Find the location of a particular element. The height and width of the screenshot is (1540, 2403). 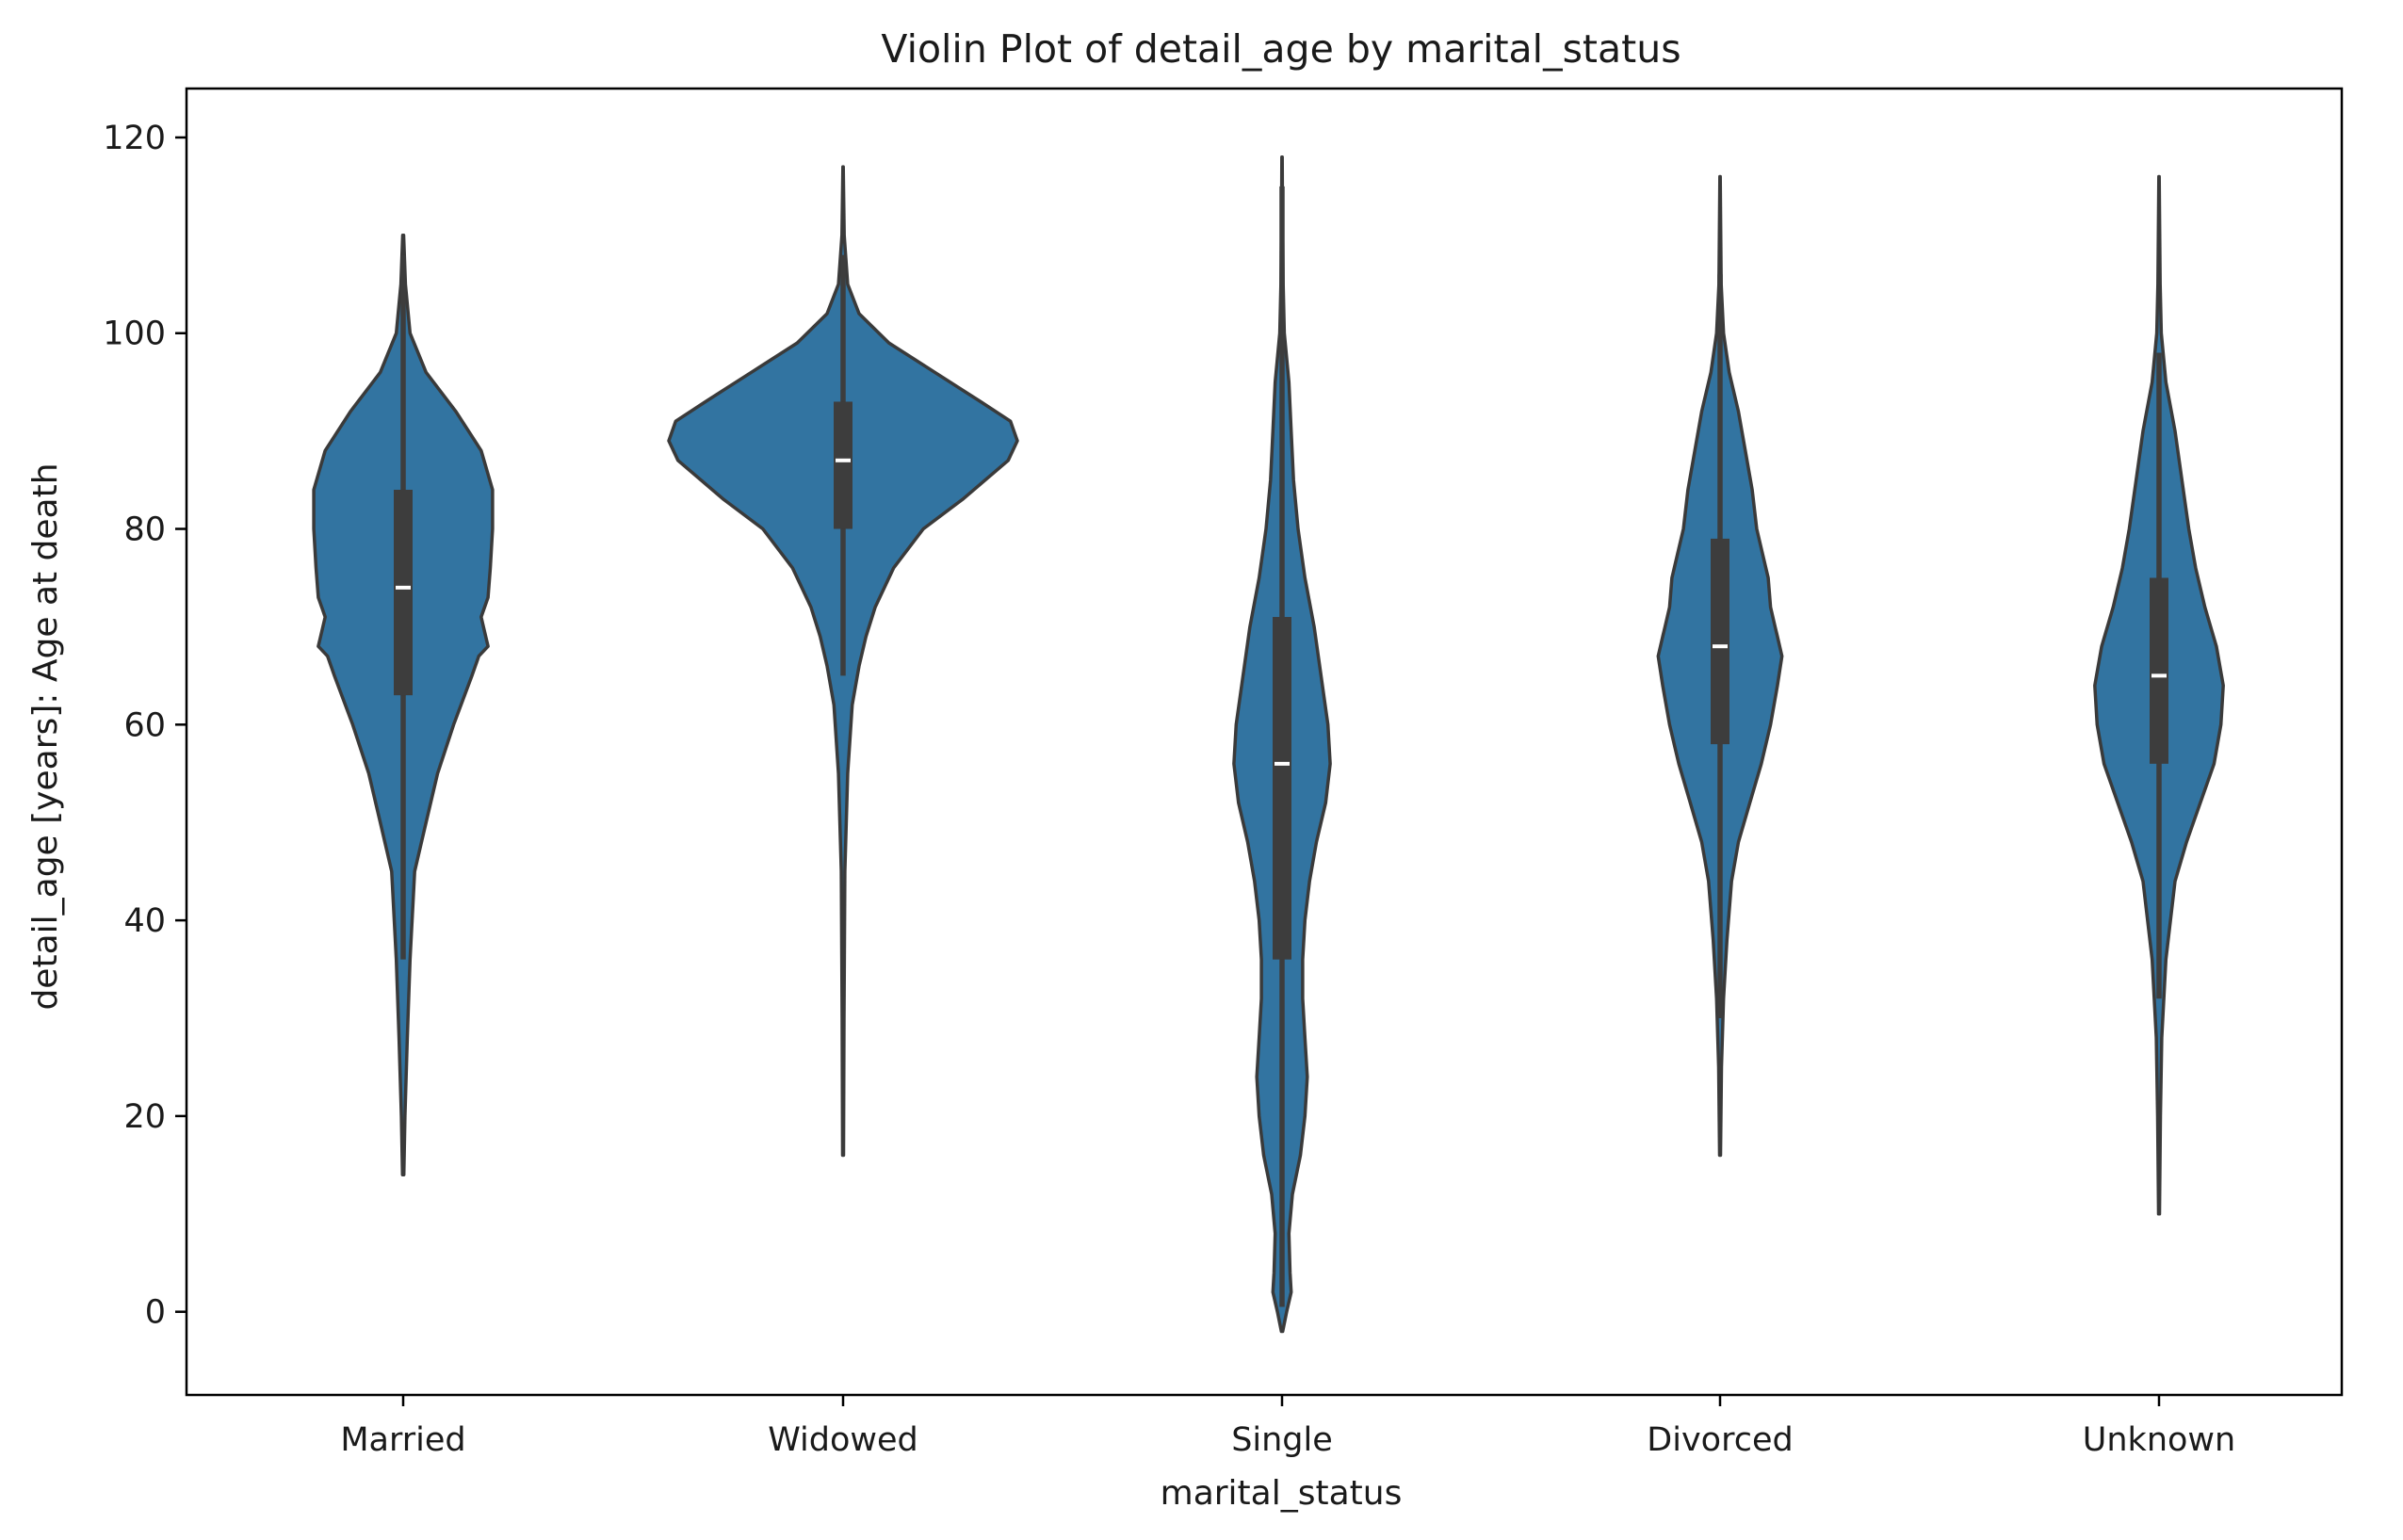

y-tick-label: 0 is located at coordinates (156, 1313).